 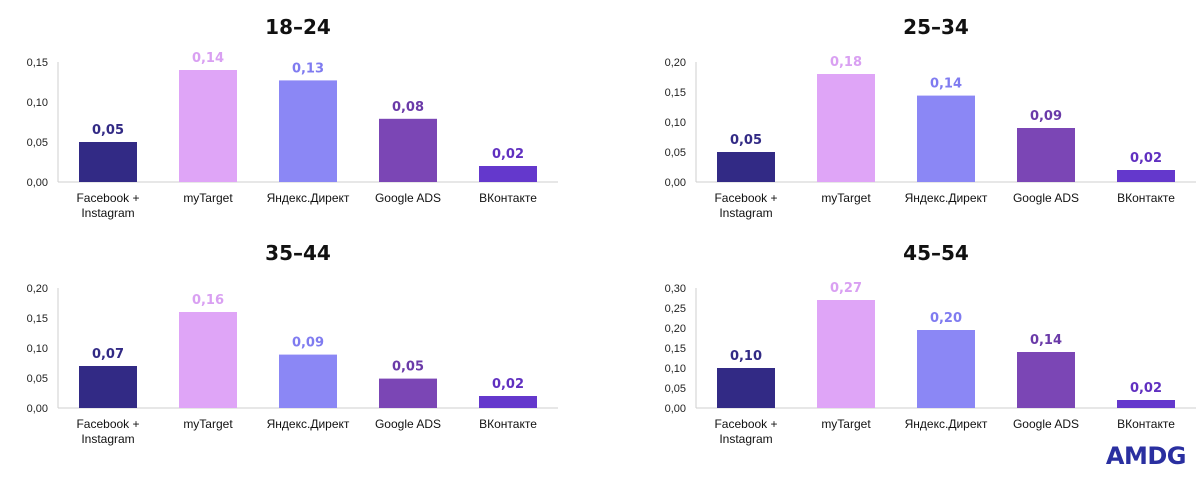 What do you see at coordinates (936, 253) in the screenshot?
I see `chart-title: 45–54` at bounding box center [936, 253].